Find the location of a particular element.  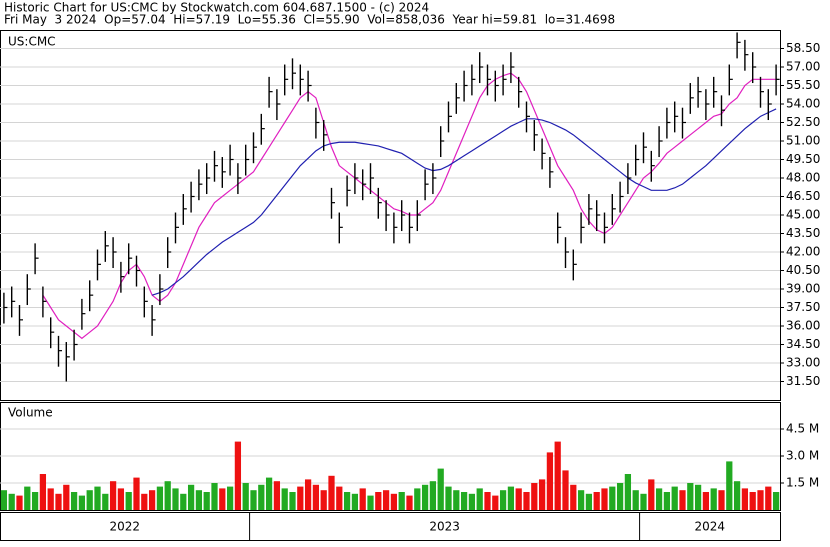

y-tick-label: 37.50 is located at coordinates (803, 307).